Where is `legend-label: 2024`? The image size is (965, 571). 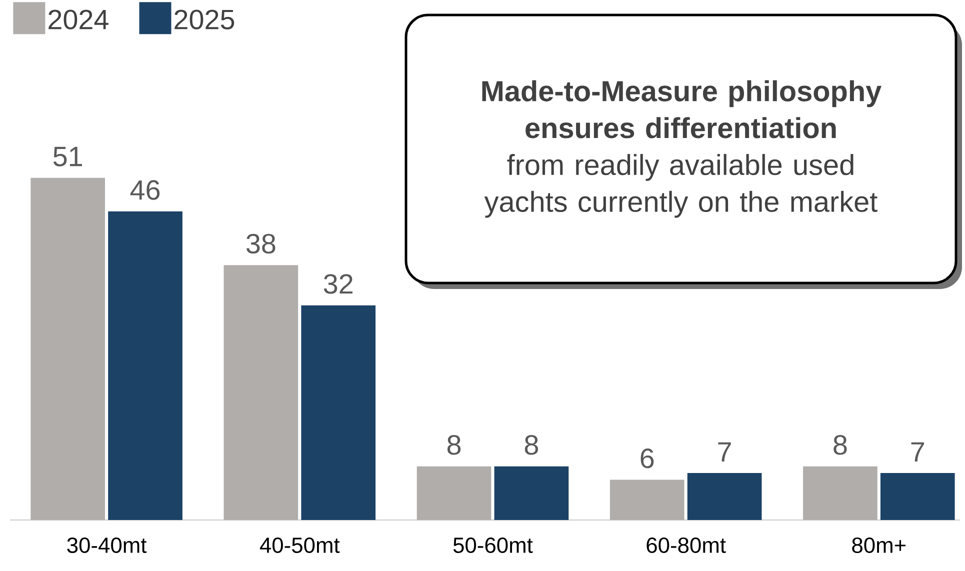 legend-label: 2024 is located at coordinates (78, 20).